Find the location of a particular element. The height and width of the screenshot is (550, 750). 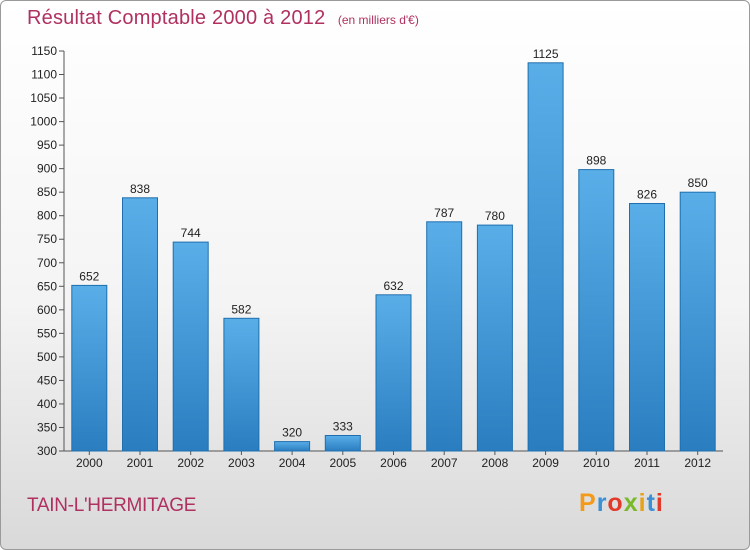

bar-2007 is located at coordinates (444, 336).